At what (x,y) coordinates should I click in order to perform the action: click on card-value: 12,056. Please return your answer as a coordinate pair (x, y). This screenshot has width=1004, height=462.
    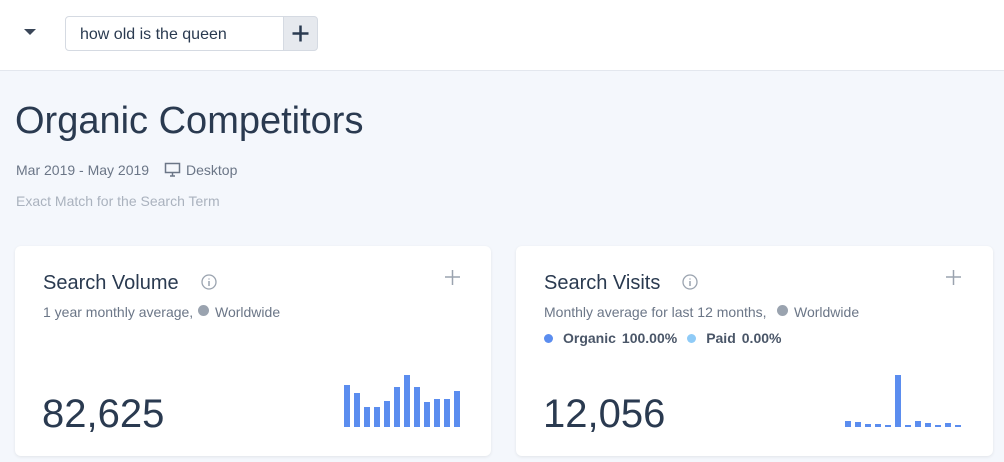
    Looking at the image, I should click on (604, 414).